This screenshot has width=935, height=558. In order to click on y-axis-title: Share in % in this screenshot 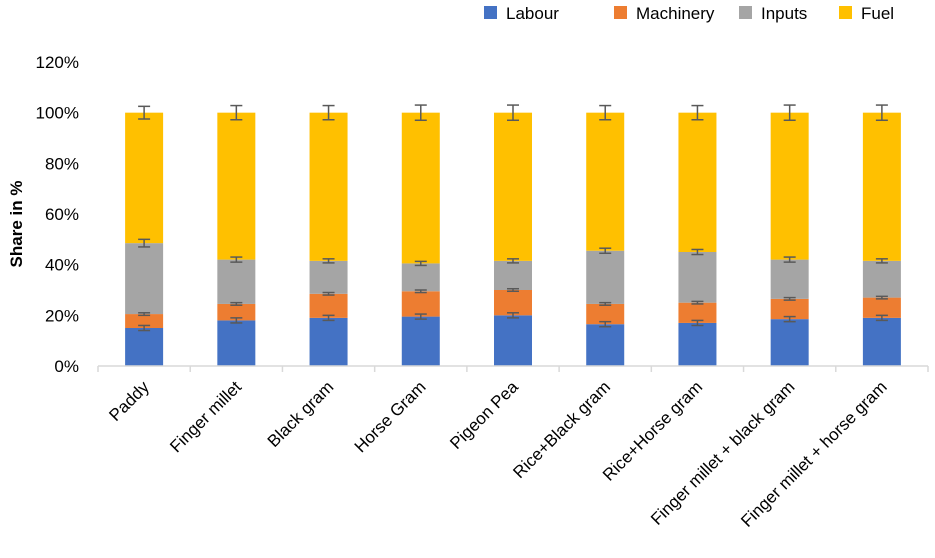, I will do `click(16, 224)`.